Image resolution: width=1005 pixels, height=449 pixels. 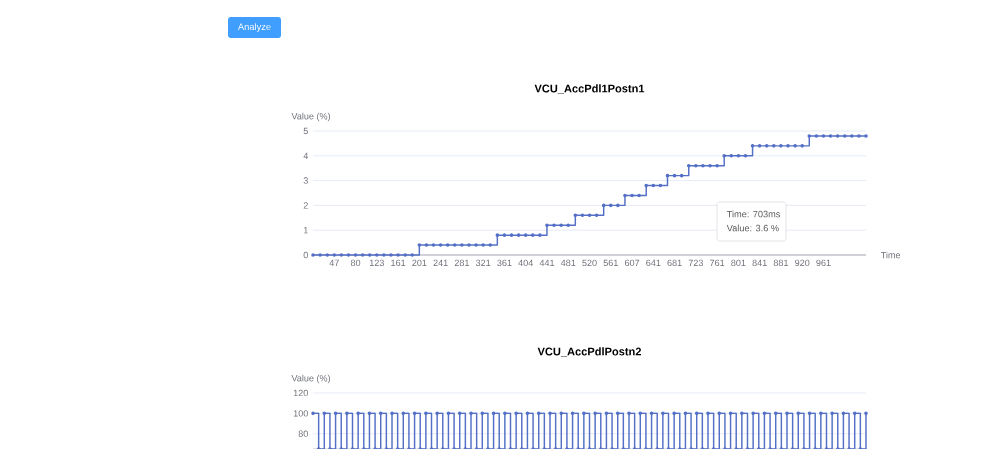 What do you see at coordinates (589, 263) in the screenshot?
I see `x-tick-label: 520` at bounding box center [589, 263].